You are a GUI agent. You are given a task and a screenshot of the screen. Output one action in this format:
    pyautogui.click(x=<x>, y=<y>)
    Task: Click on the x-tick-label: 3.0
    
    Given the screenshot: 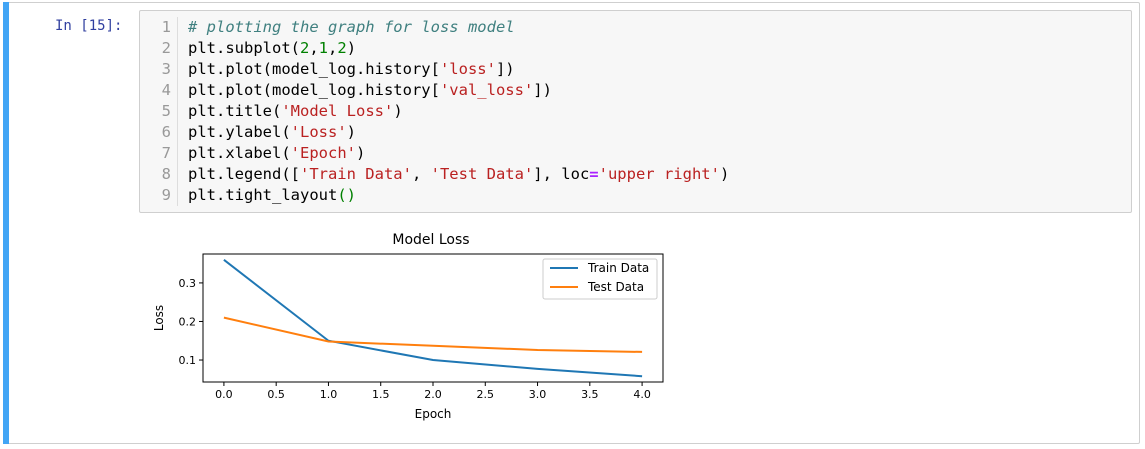 What is the action you would take?
    pyautogui.click(x=538, y=394)
    